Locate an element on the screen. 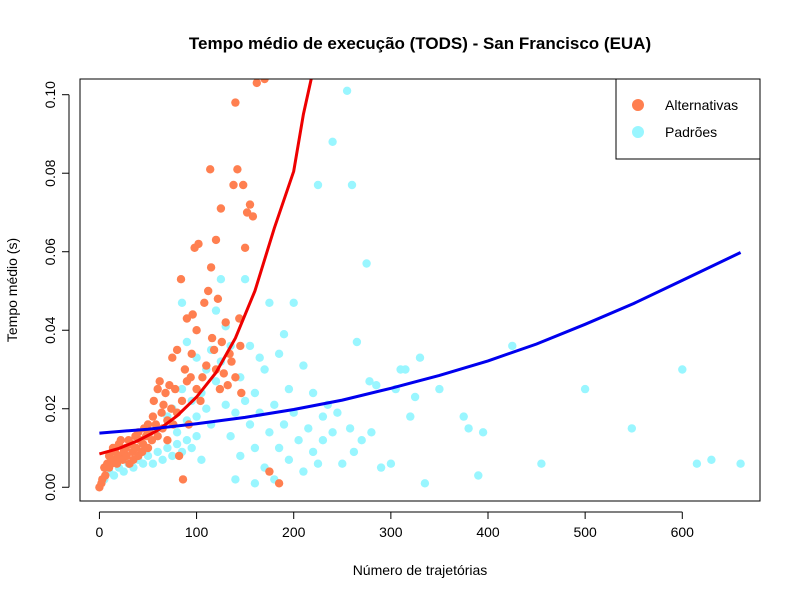 This screenshot has width=800, height=600. legend: Alternativas Padrões is located at coordinates (688, 119).